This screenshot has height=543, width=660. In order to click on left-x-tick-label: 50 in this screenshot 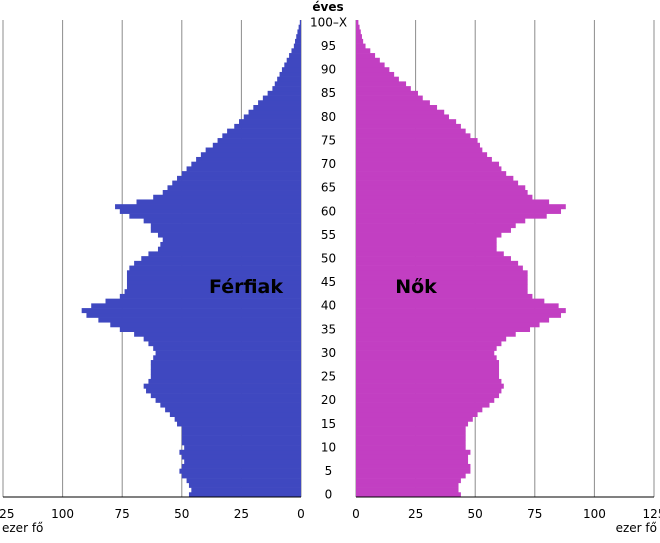, I will do `click(181, 514)`.